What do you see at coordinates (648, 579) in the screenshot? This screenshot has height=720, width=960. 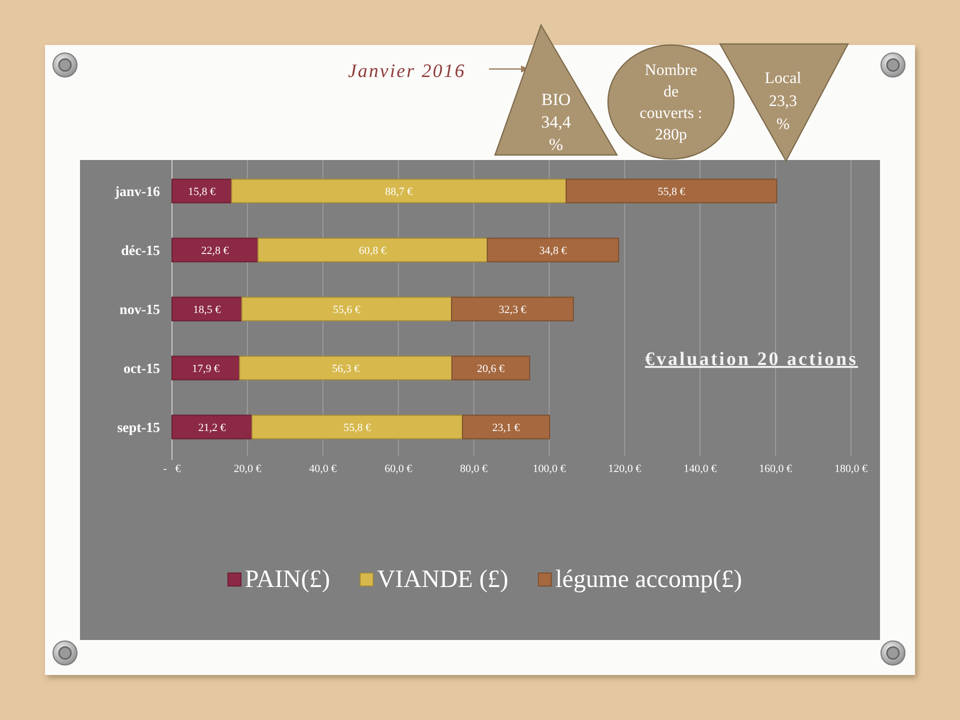 I see `legend-label: légume accomp(£)` at bounding box center [648, 579].